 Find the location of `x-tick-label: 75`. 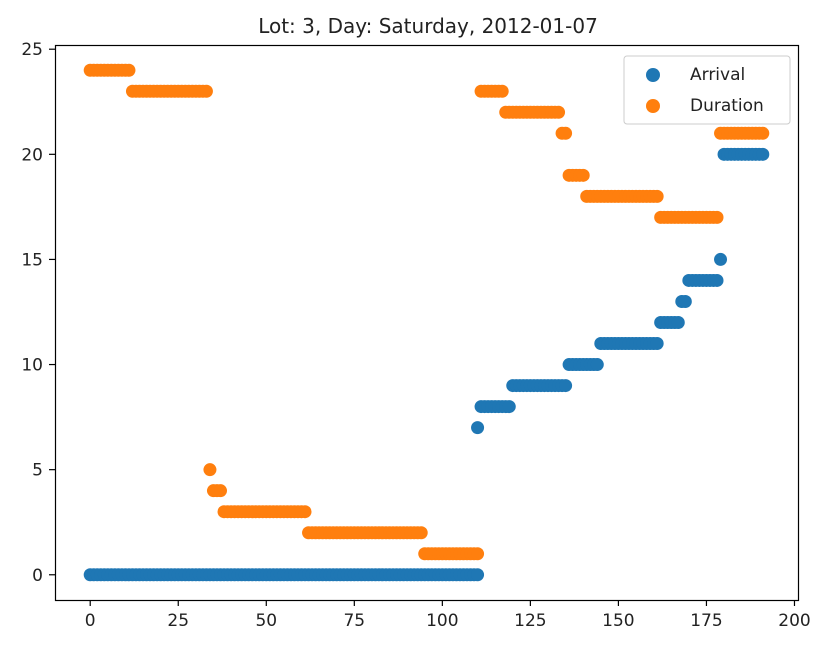

x-tick-label: 75 is located at coordinates (354, 621).